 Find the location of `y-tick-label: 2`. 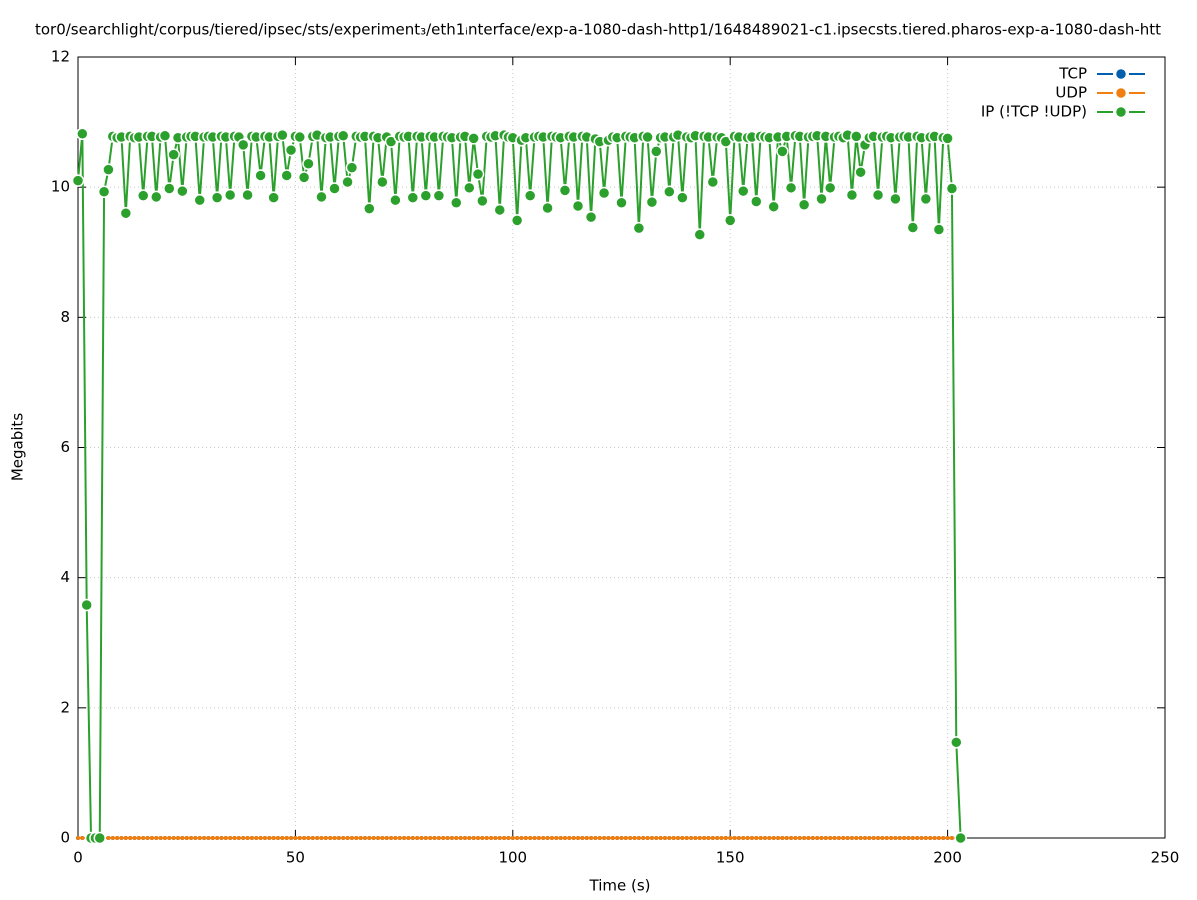

y-tick-label: 2 is located at coordinates (65, 707).